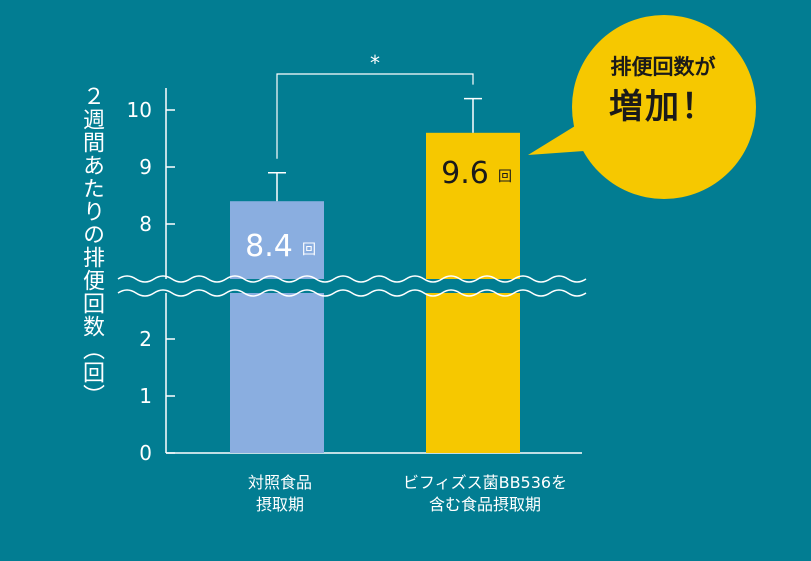 The height and width of the screenshot is (561, 811). Describe the element at coordinates (563, 136) in the screenshot. I see `callout-pointer` at that location.